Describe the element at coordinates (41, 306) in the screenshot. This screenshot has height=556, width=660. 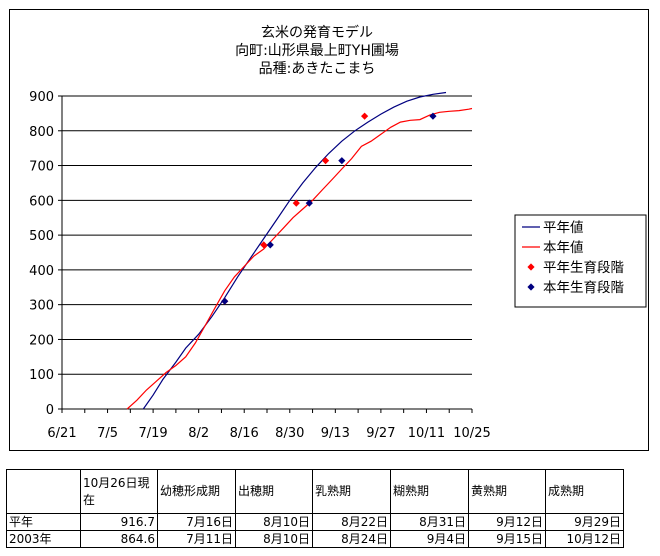
I see `y-tick-label: 300` at that location.